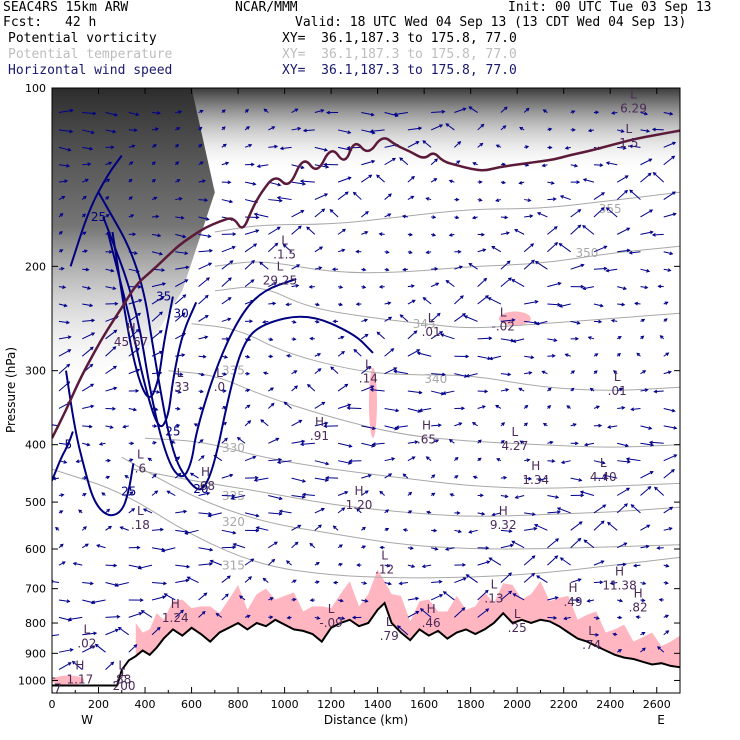 The width and height of the screenshot is (740, 740). Describe the element at coordinates (35, 502) in the screenshot. I see `y-tick-label: 500` at that location.